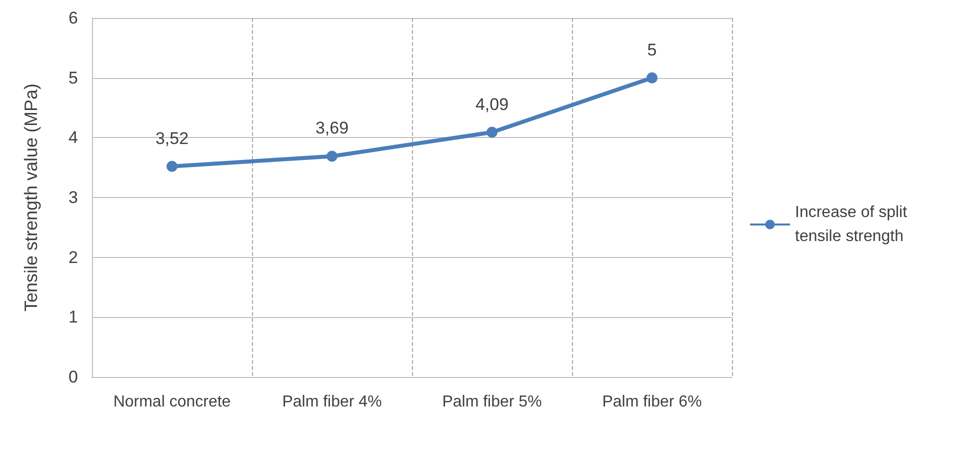  I want to click on data-label: 3,52, so click(172, 138).